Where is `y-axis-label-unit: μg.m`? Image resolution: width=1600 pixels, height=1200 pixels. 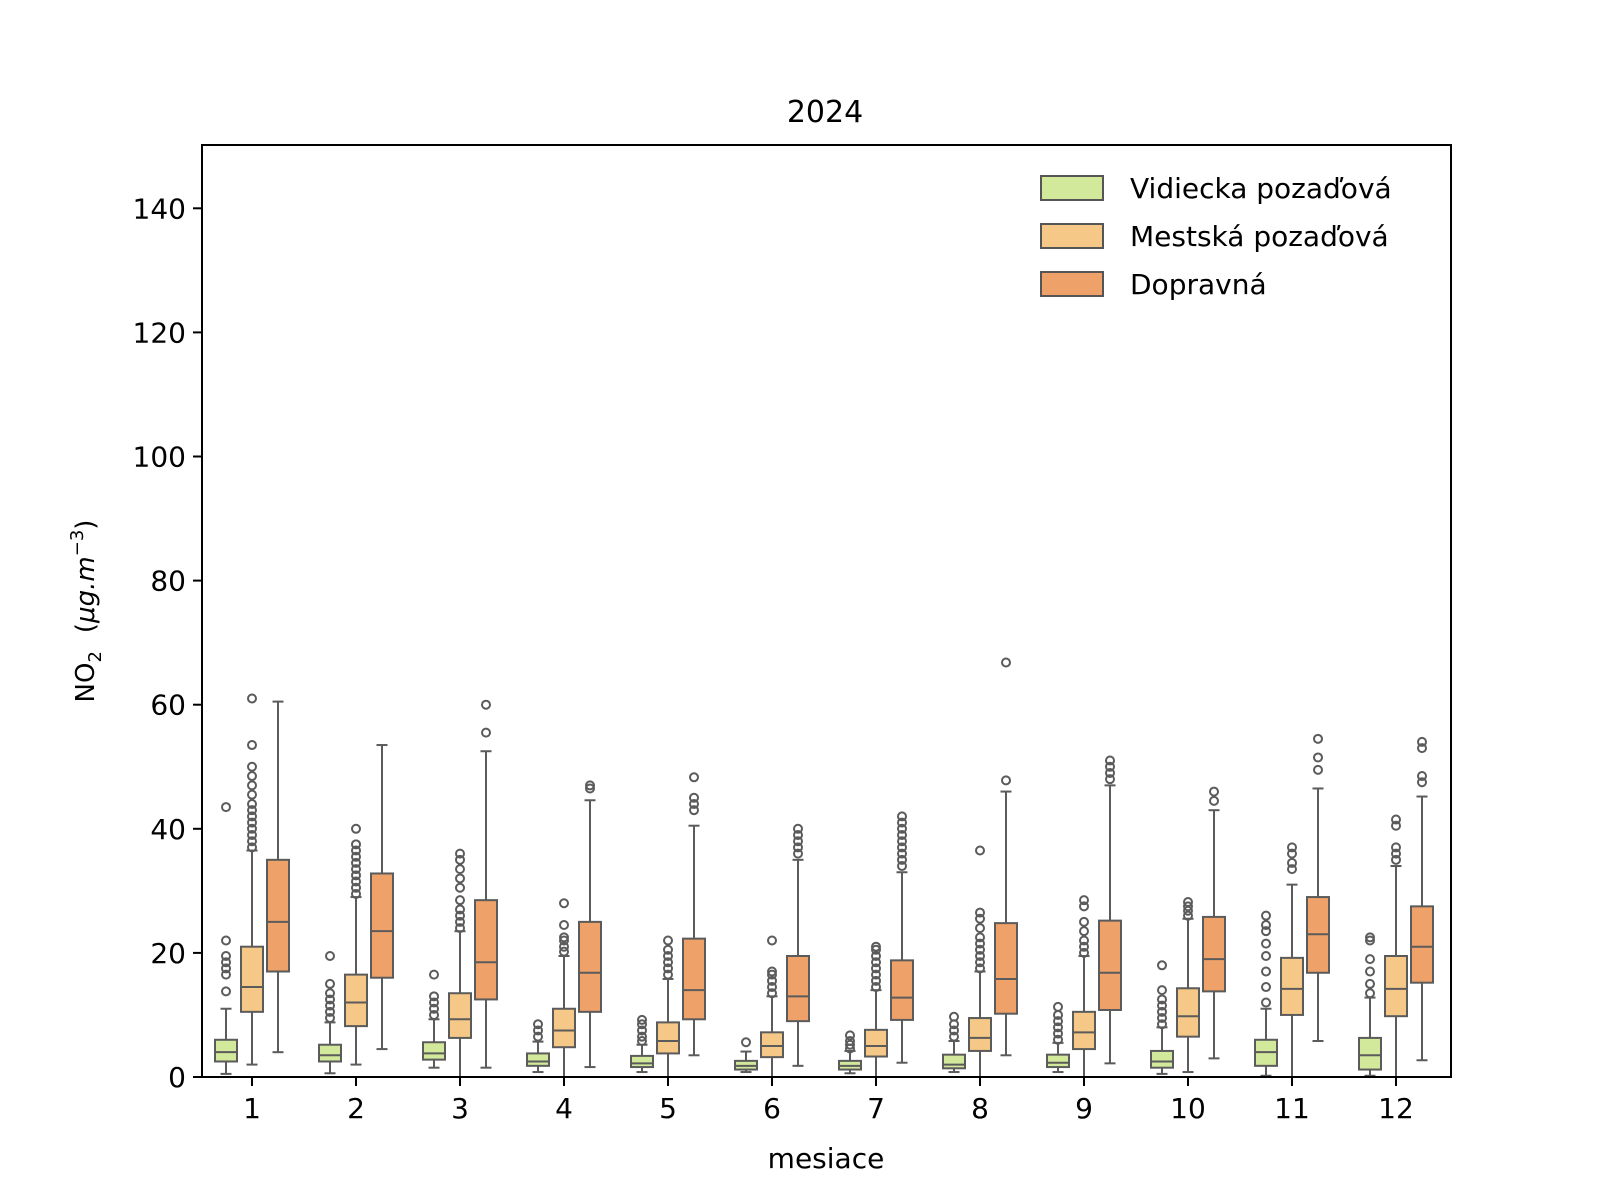 y-axis-label-unit: μg.m is located at coordinates (86, 590).